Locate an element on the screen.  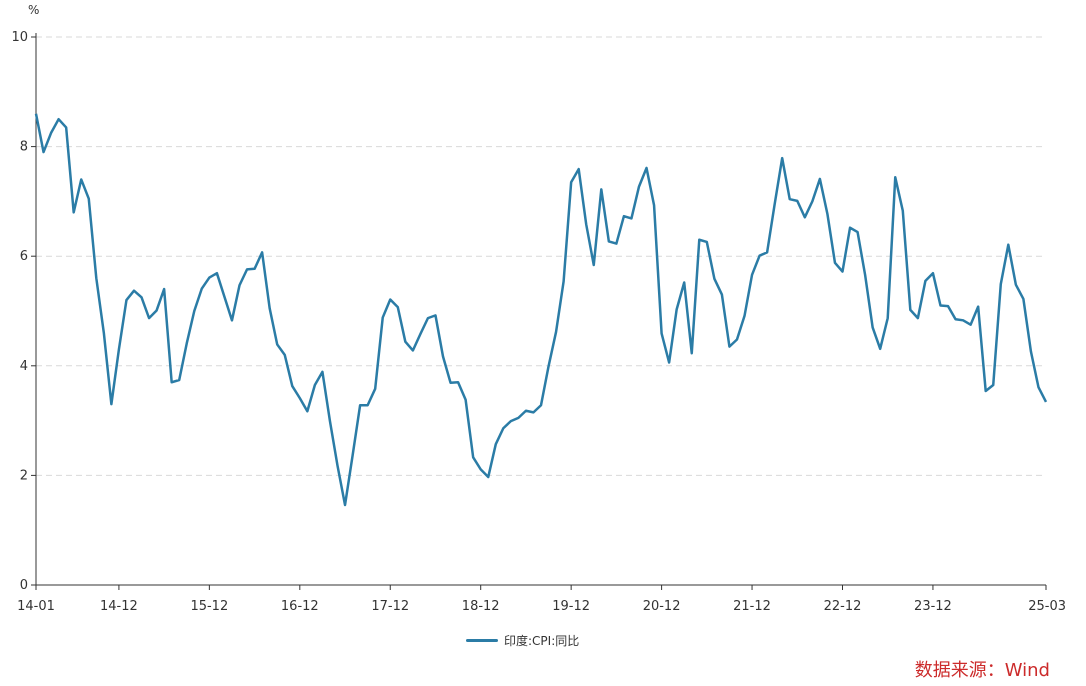
x-tick-label: 21-12 is located at coordinates (752, 606).